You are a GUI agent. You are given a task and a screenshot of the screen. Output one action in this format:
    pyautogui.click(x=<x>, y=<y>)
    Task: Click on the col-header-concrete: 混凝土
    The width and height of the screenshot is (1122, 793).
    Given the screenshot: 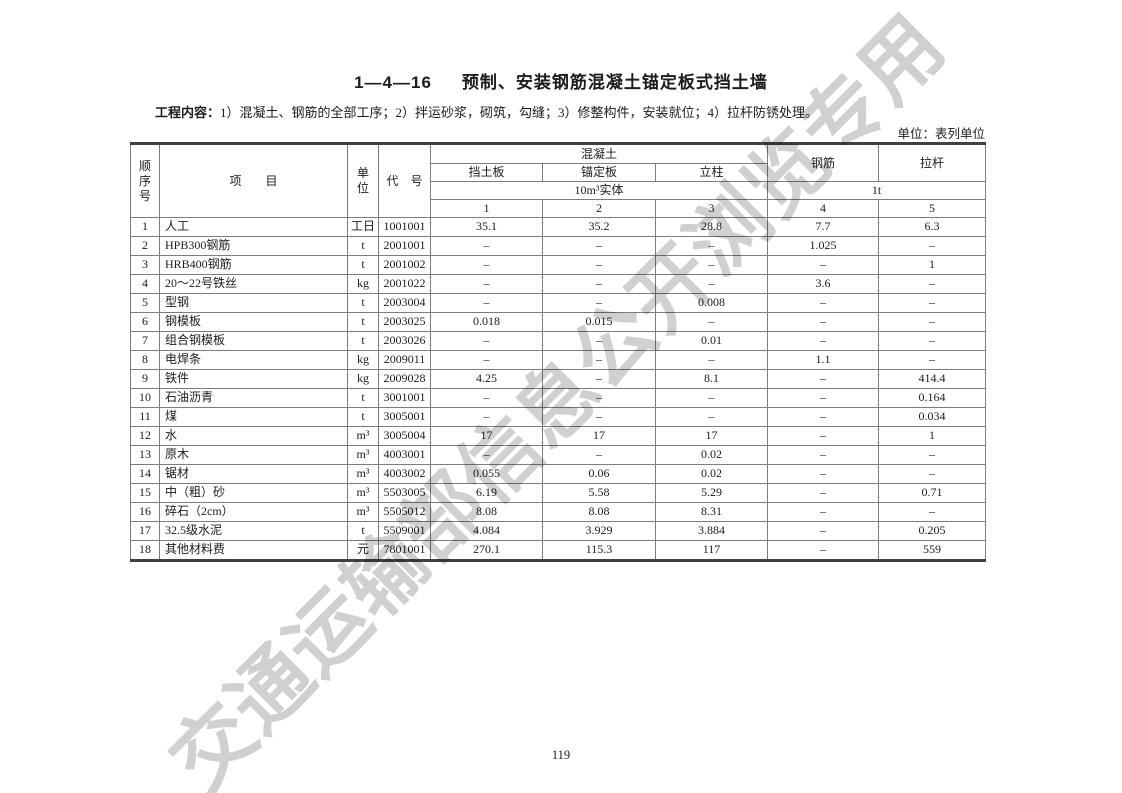 What is the action you would take?
    pyautogui.click(x=599, y=153)
    